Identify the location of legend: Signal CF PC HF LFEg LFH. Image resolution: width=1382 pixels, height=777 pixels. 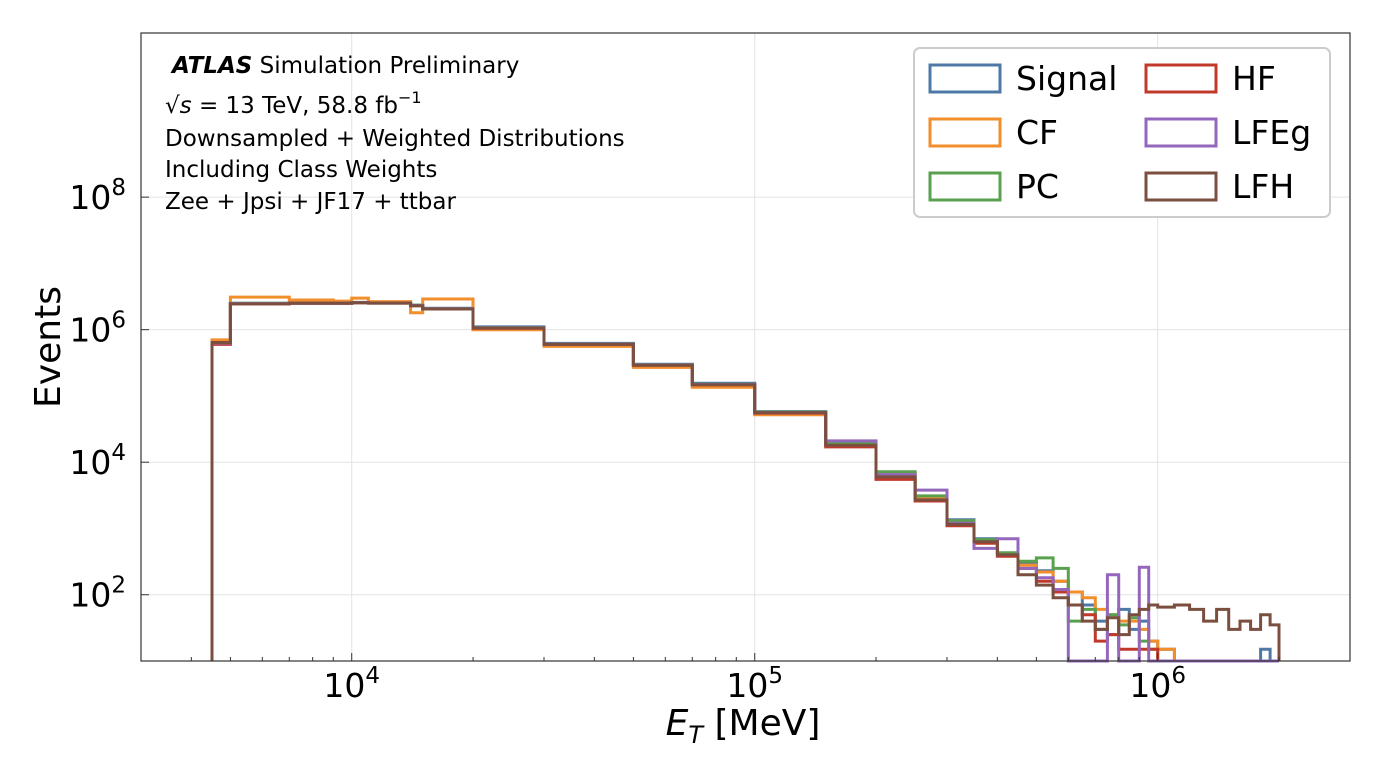
(1122, 132).